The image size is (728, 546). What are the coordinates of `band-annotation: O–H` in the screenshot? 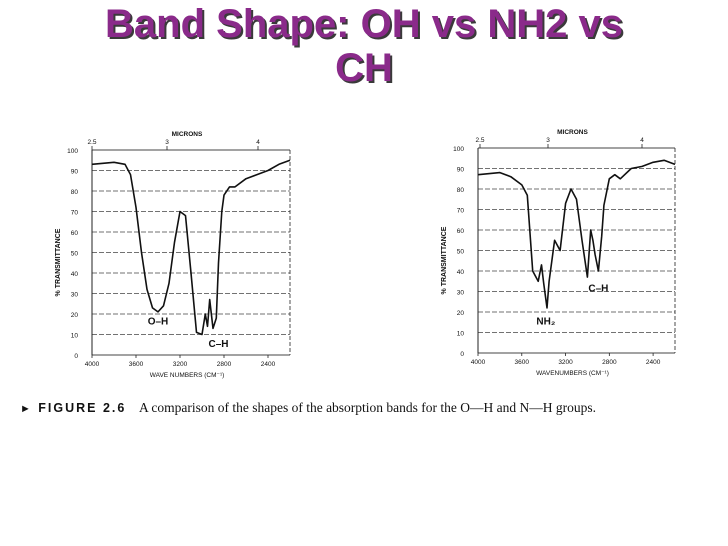 It's located at (158, 321).